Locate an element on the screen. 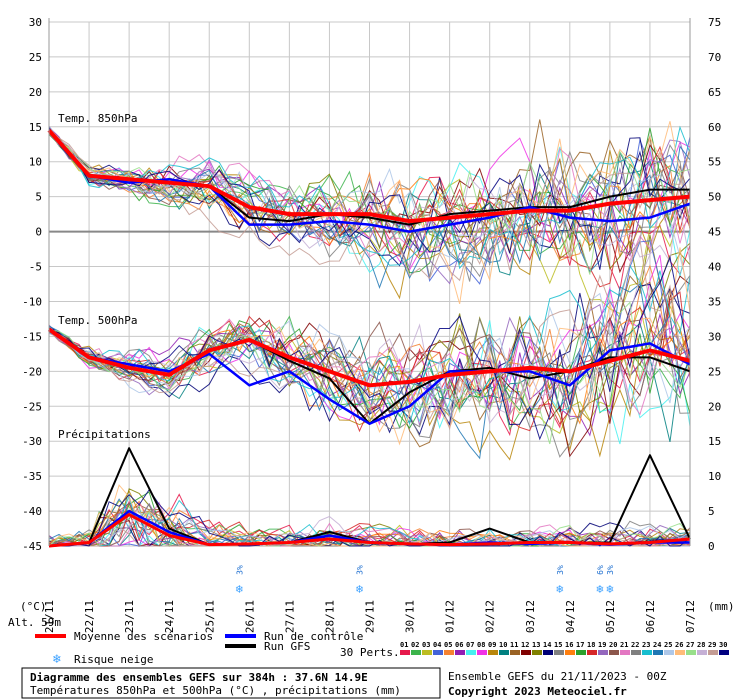  right-tick-label: 30 is located at coordinates (714, 336).